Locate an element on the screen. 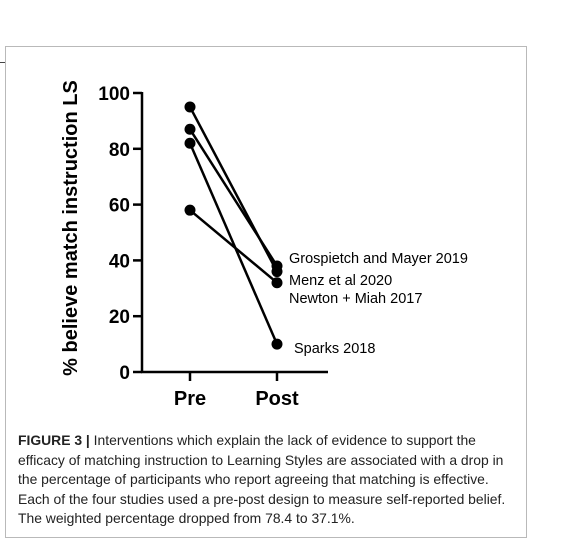 The image size is (562, 559). series-label: Menz et al 2020 is located at coordinates (340, 281).